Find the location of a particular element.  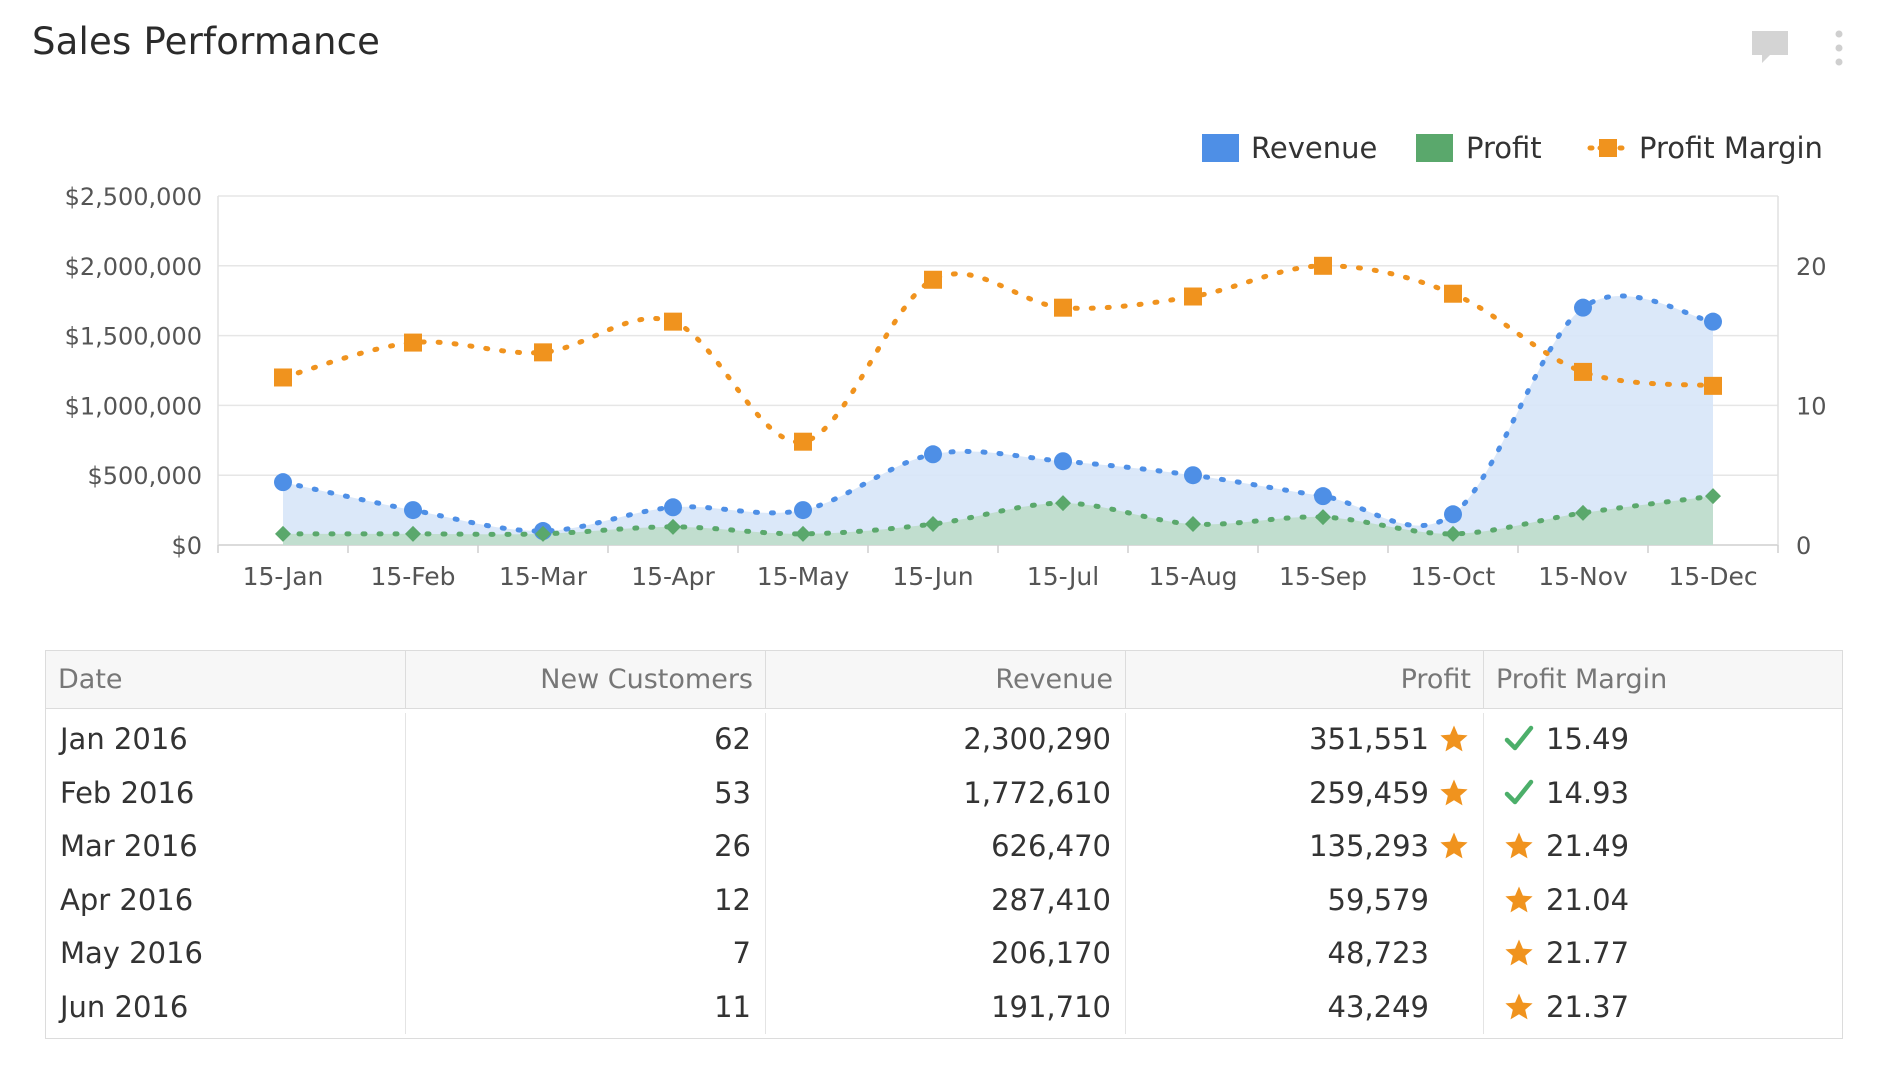

x-tick-label: 15-Feb is located at coordinates (412, 576).